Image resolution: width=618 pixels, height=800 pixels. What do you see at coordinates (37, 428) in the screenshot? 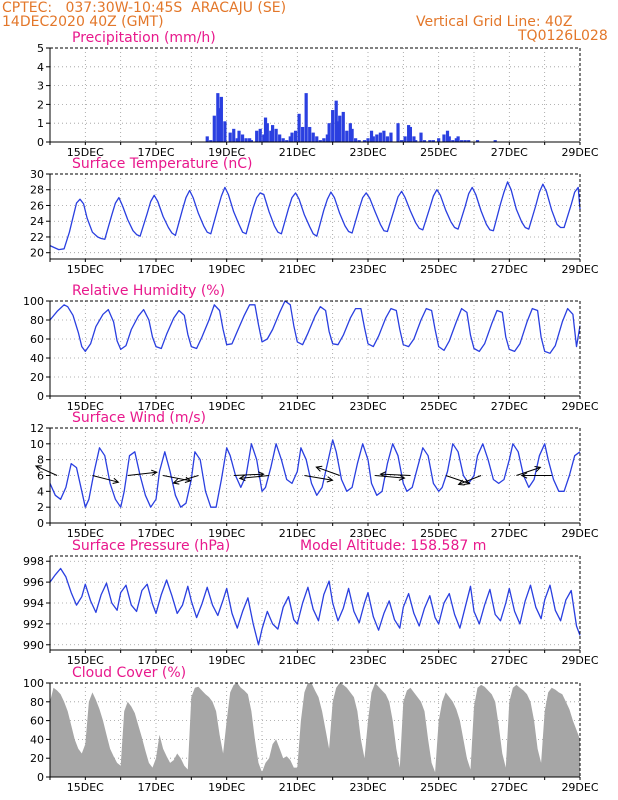
I see `y-tick-label: 12` at bounding box center [37, 428].